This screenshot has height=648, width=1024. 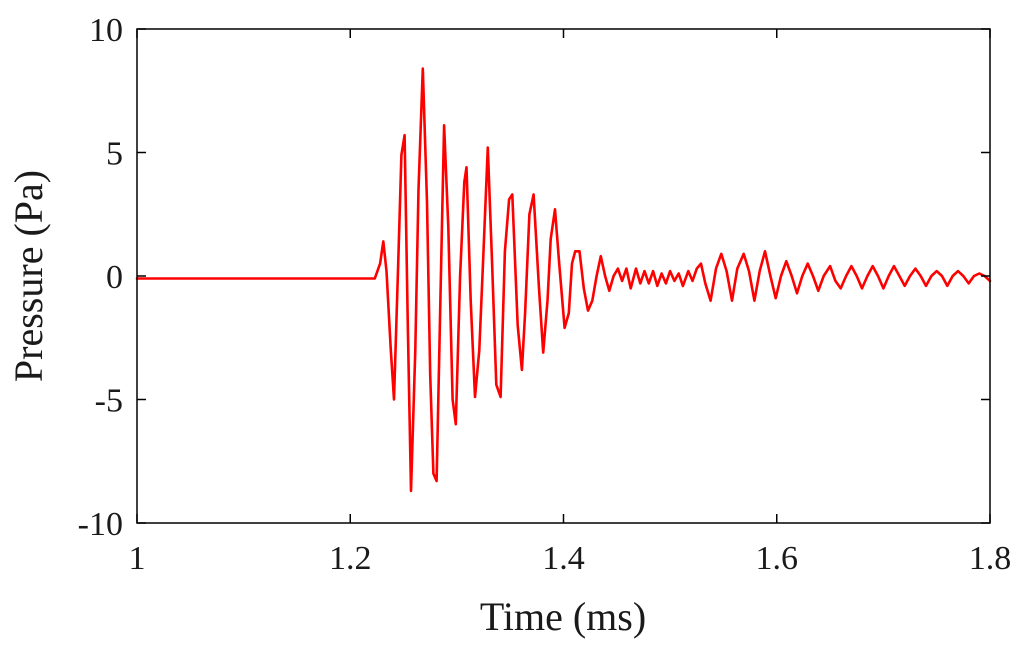 What do you see at coordinates (109, 401) in the screenshot?
I see `y-tick-label: -5` at bounding box center [109, 401].